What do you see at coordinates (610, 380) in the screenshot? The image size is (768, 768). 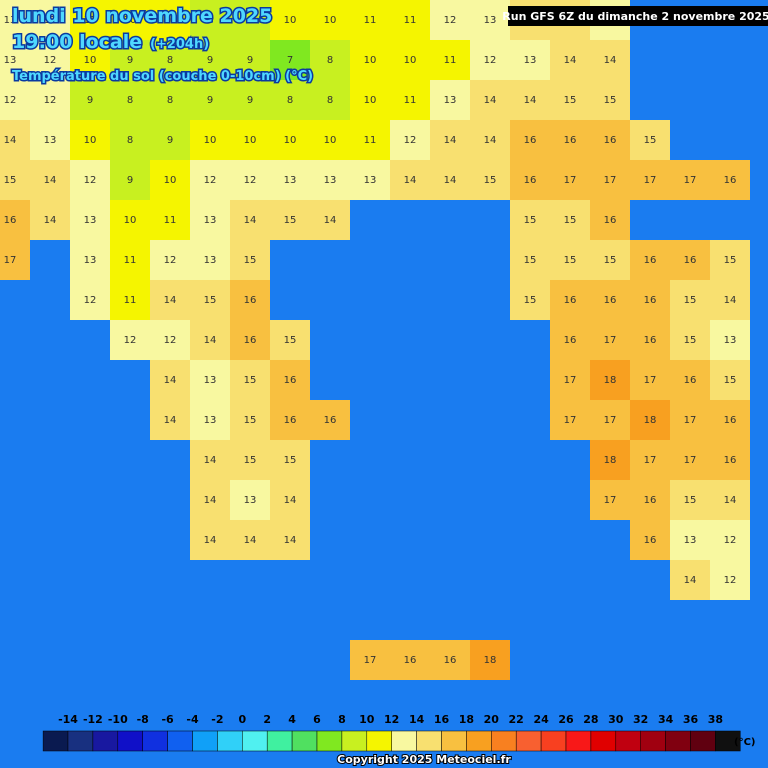 I see `temperature-label: 18` at bounding box center [610, 380].